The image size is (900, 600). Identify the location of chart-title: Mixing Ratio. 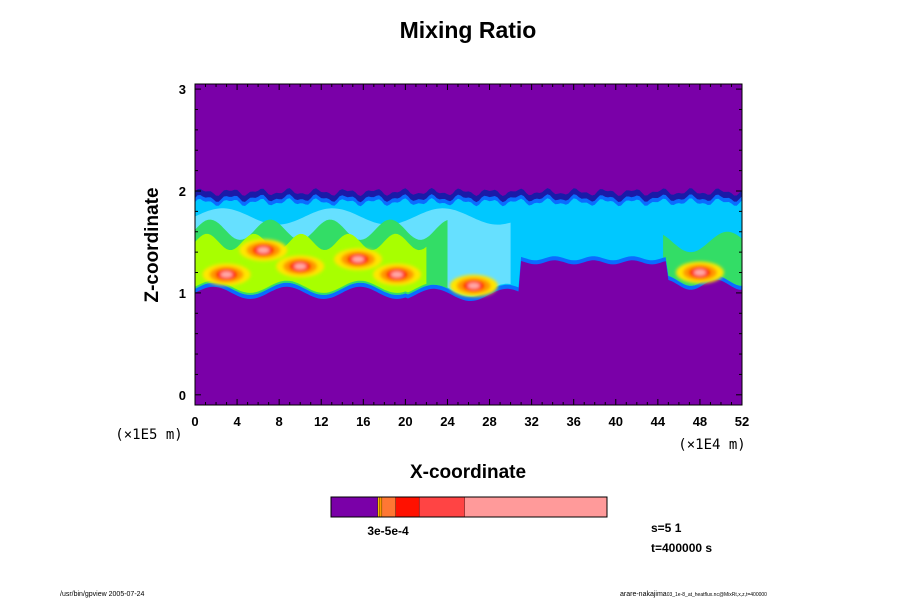
(468, 30).